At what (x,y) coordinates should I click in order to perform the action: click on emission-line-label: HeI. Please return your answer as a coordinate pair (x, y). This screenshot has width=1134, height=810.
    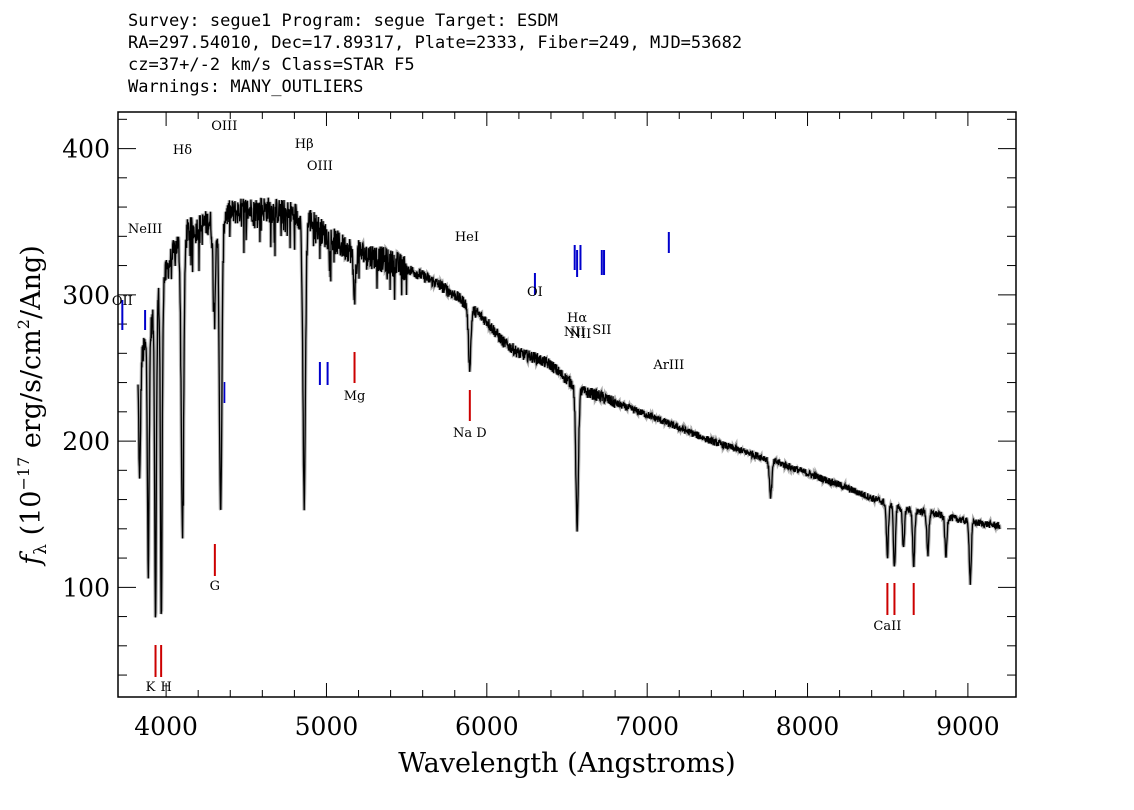
    Looking at the image, I should click on (467, 237).